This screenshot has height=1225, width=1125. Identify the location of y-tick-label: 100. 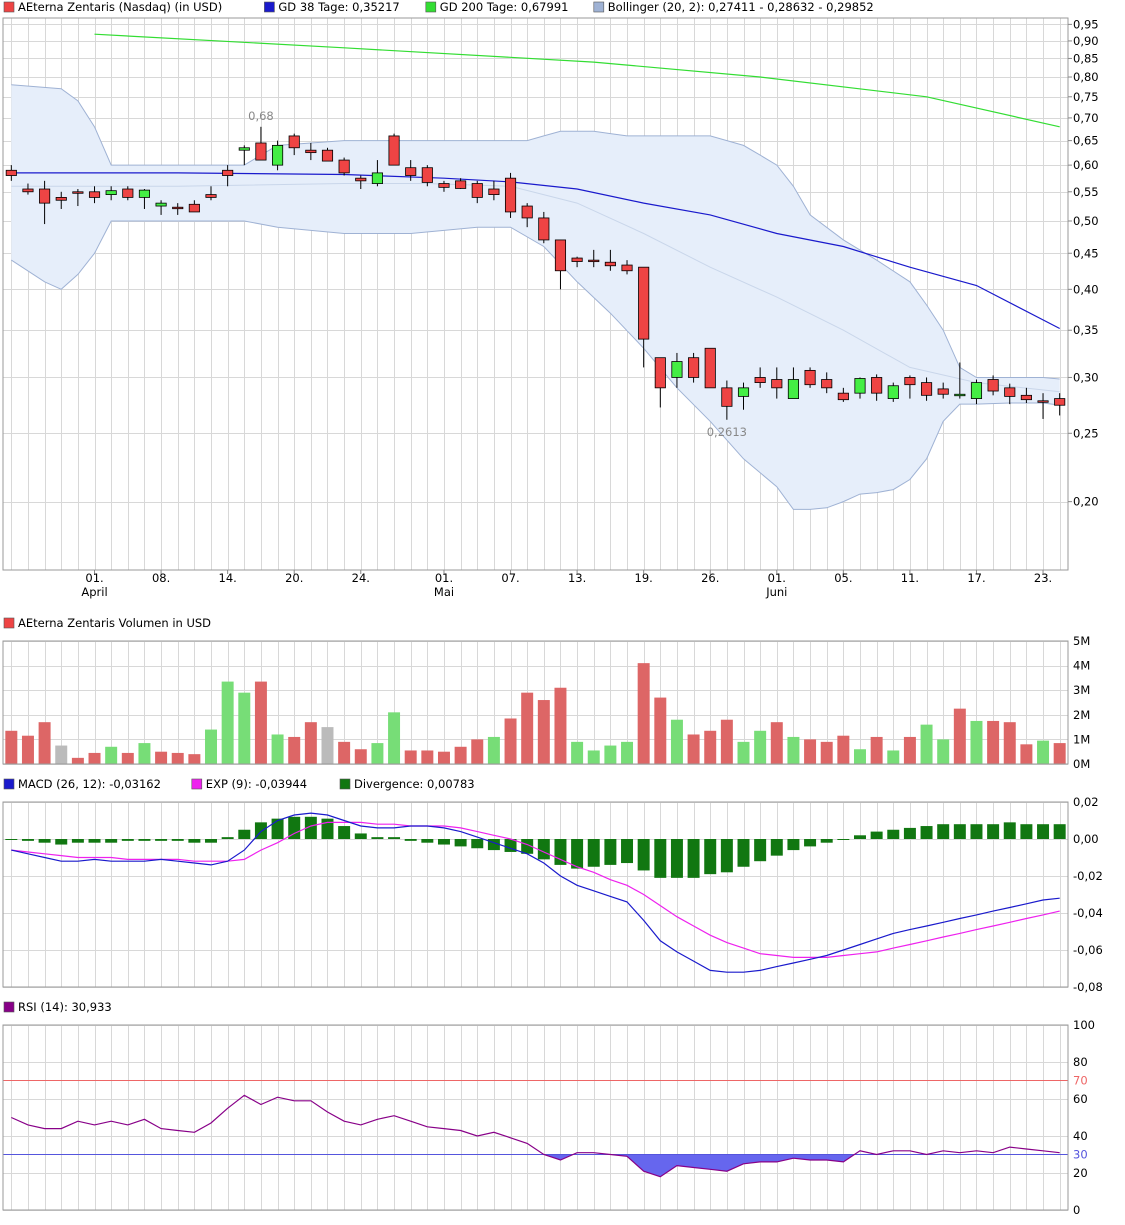
(1084, 1025).